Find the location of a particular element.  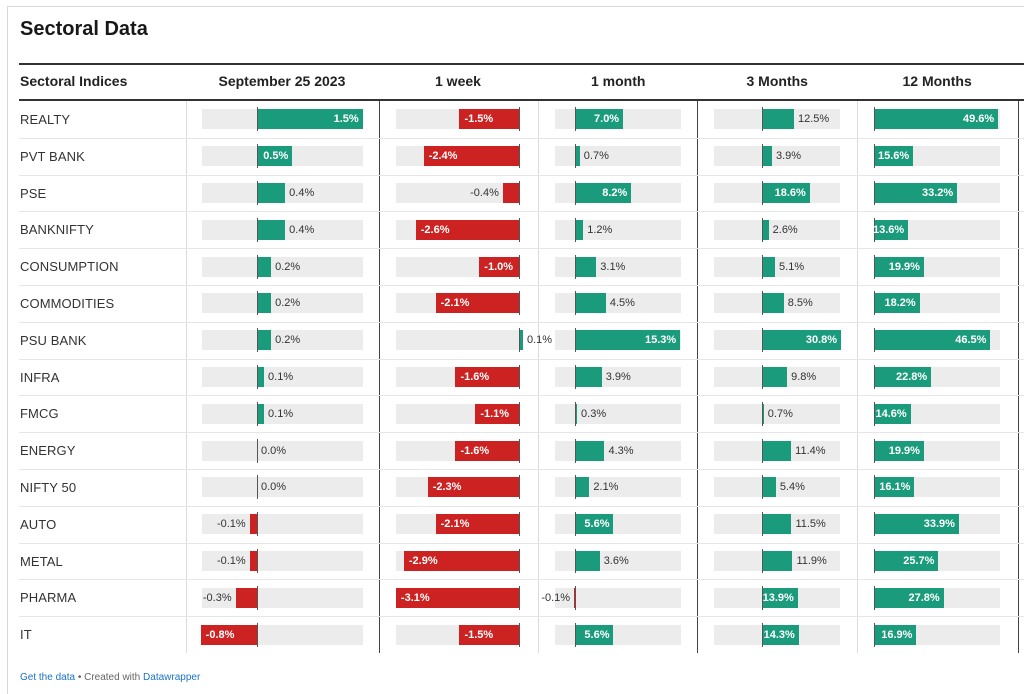

value-label: 22.8% is located at coordinates (912, 377).